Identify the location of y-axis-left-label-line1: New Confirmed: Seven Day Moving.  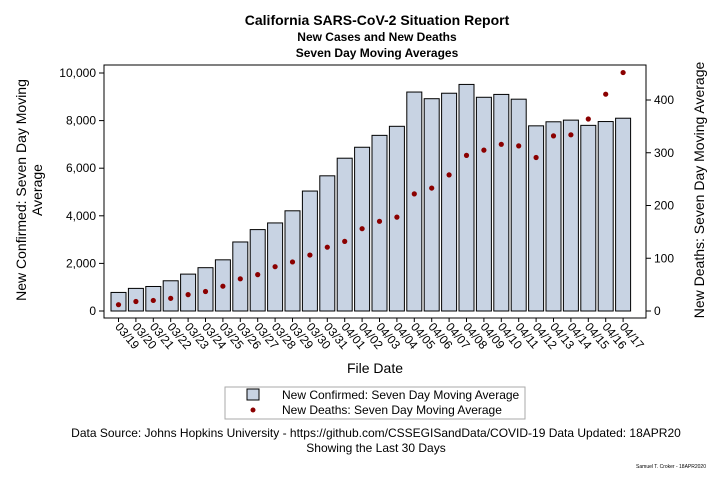
(21, 190).